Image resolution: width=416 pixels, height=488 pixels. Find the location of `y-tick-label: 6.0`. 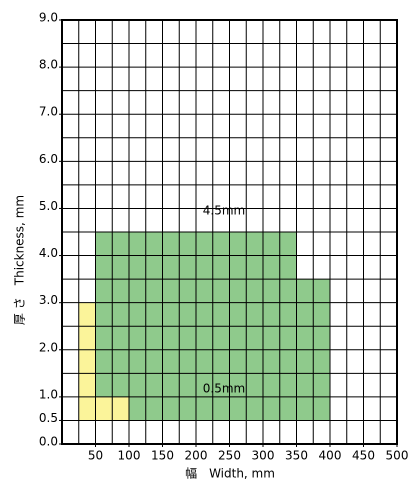

y-tick-label: 6.0 is located at coordinates (48, 159).